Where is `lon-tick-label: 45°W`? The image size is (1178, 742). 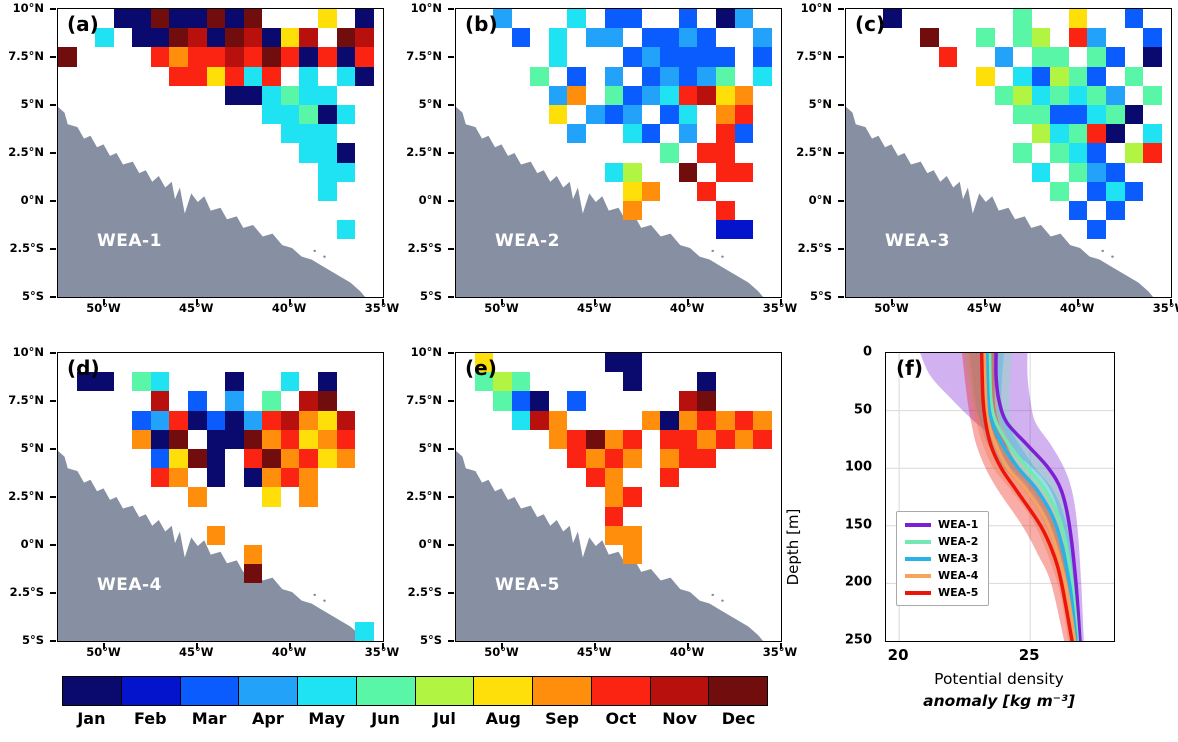 lon-tick-label: 45°W is located at coordinates (594, 652).